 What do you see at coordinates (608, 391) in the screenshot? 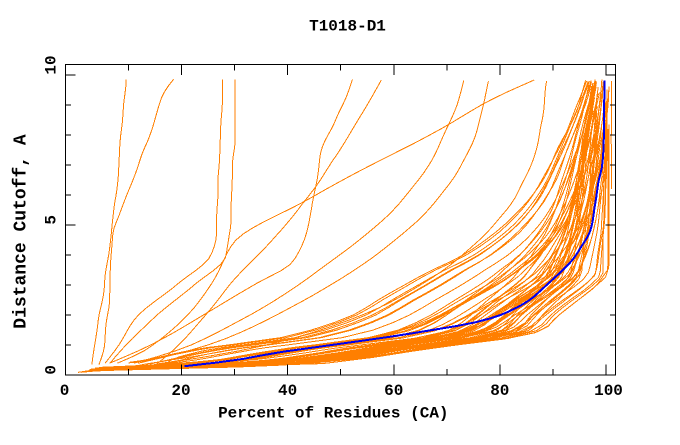
I see `svg-text: 100` at bounding box center [608, 391].